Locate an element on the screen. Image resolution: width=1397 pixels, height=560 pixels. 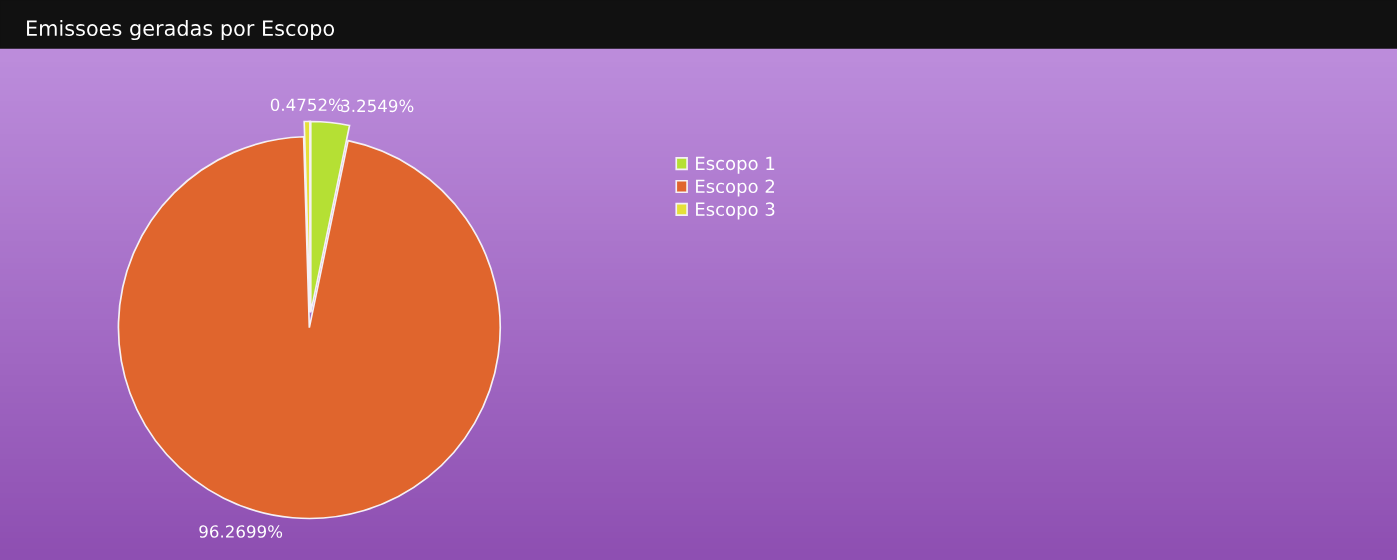
legend-label: Escopo 1 is located at coordinates (735, 165).